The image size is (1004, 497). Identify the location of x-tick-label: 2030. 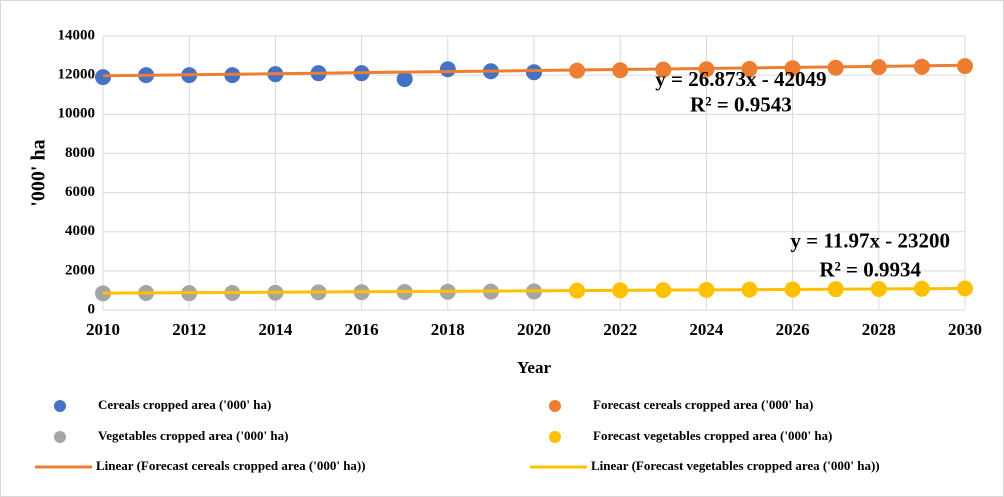
(965, 329).